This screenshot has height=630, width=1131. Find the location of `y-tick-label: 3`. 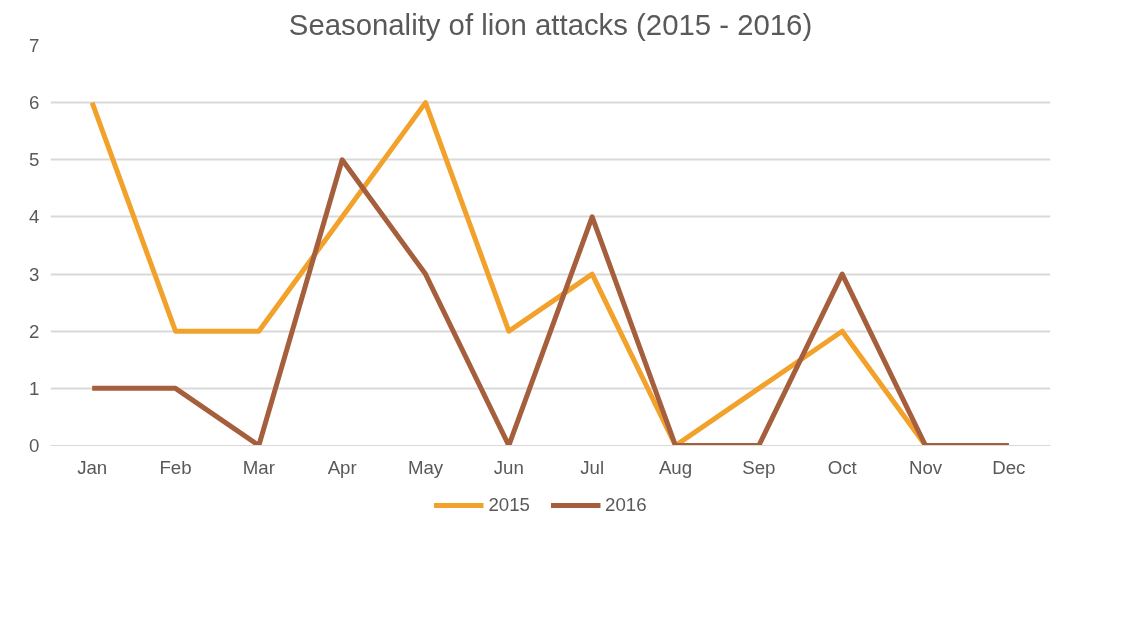

y-tick-label: 3 is located at coordinates (34, 274).